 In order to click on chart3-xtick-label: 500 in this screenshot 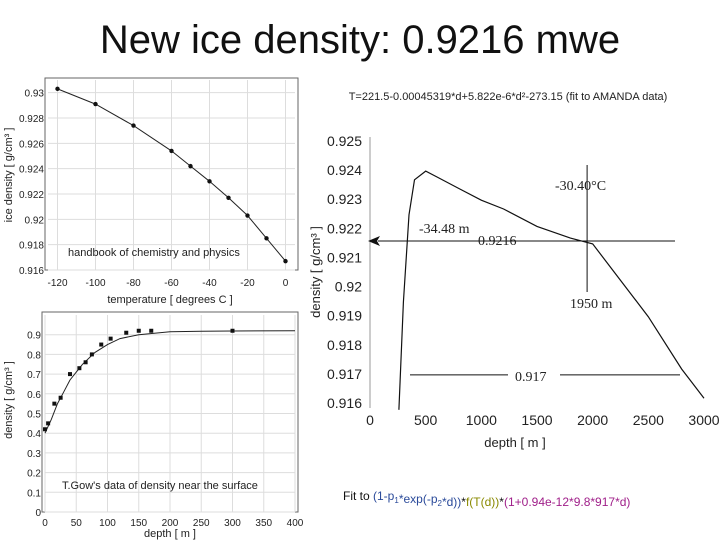, I will do `click(426, 420)`.